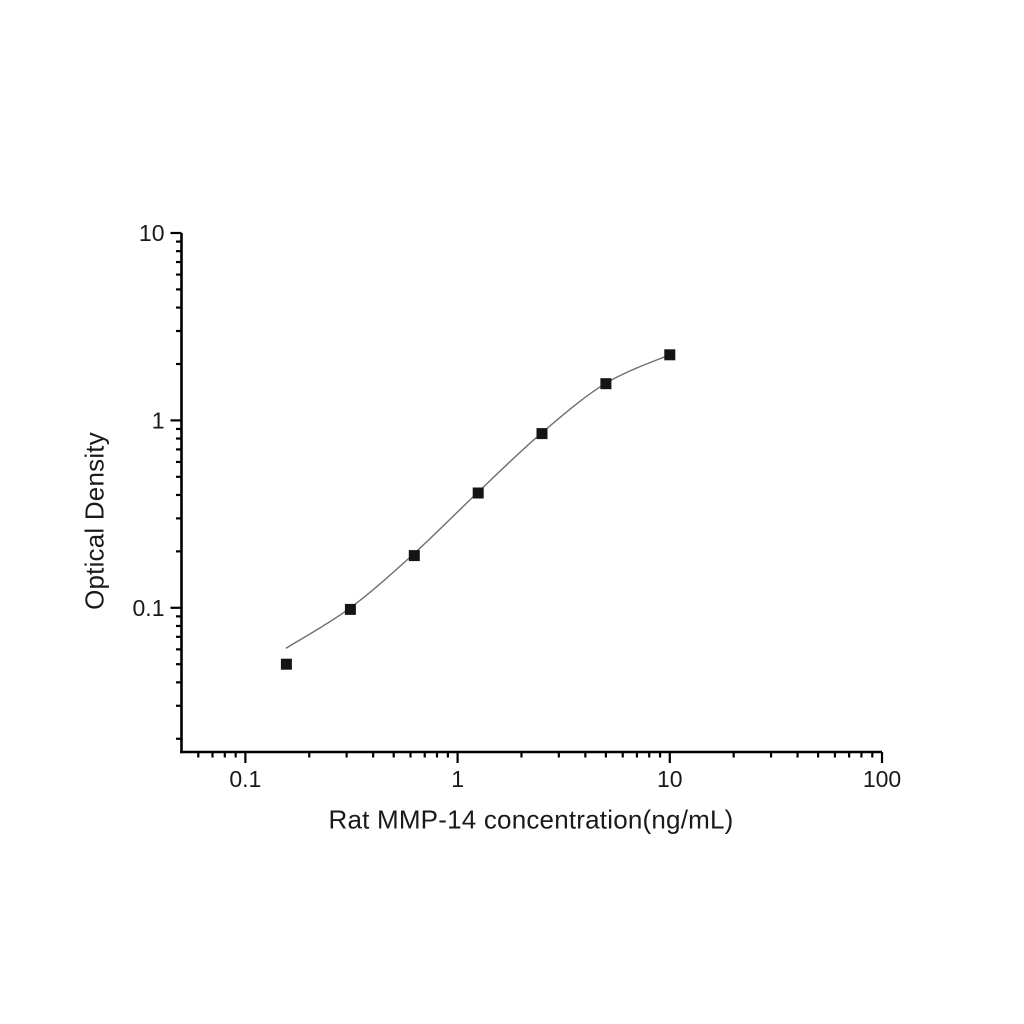  Describe the element at coordinates (882, 779) in the screenshot. I see `x-tick-label: 100` at that location.